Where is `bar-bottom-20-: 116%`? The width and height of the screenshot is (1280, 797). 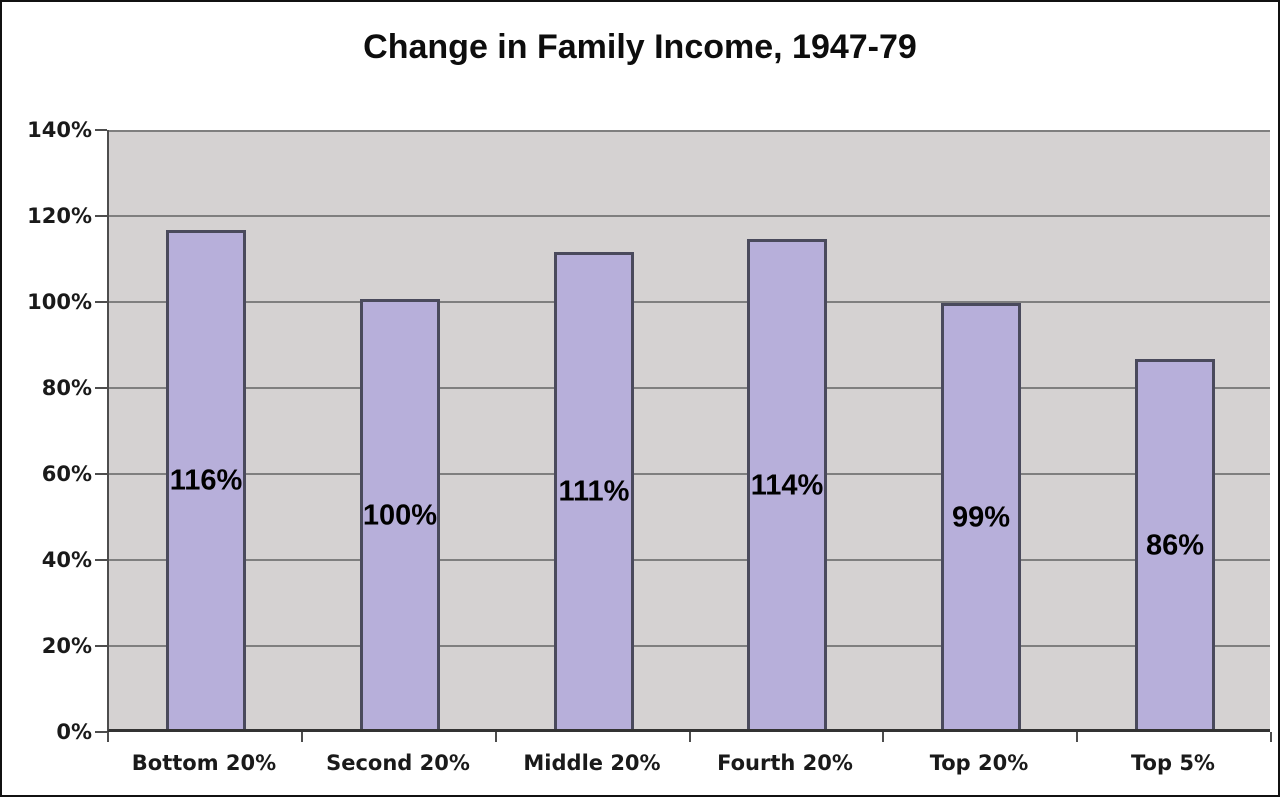
bar-bottom-20-: 116% is located at coordinates (206, 479).